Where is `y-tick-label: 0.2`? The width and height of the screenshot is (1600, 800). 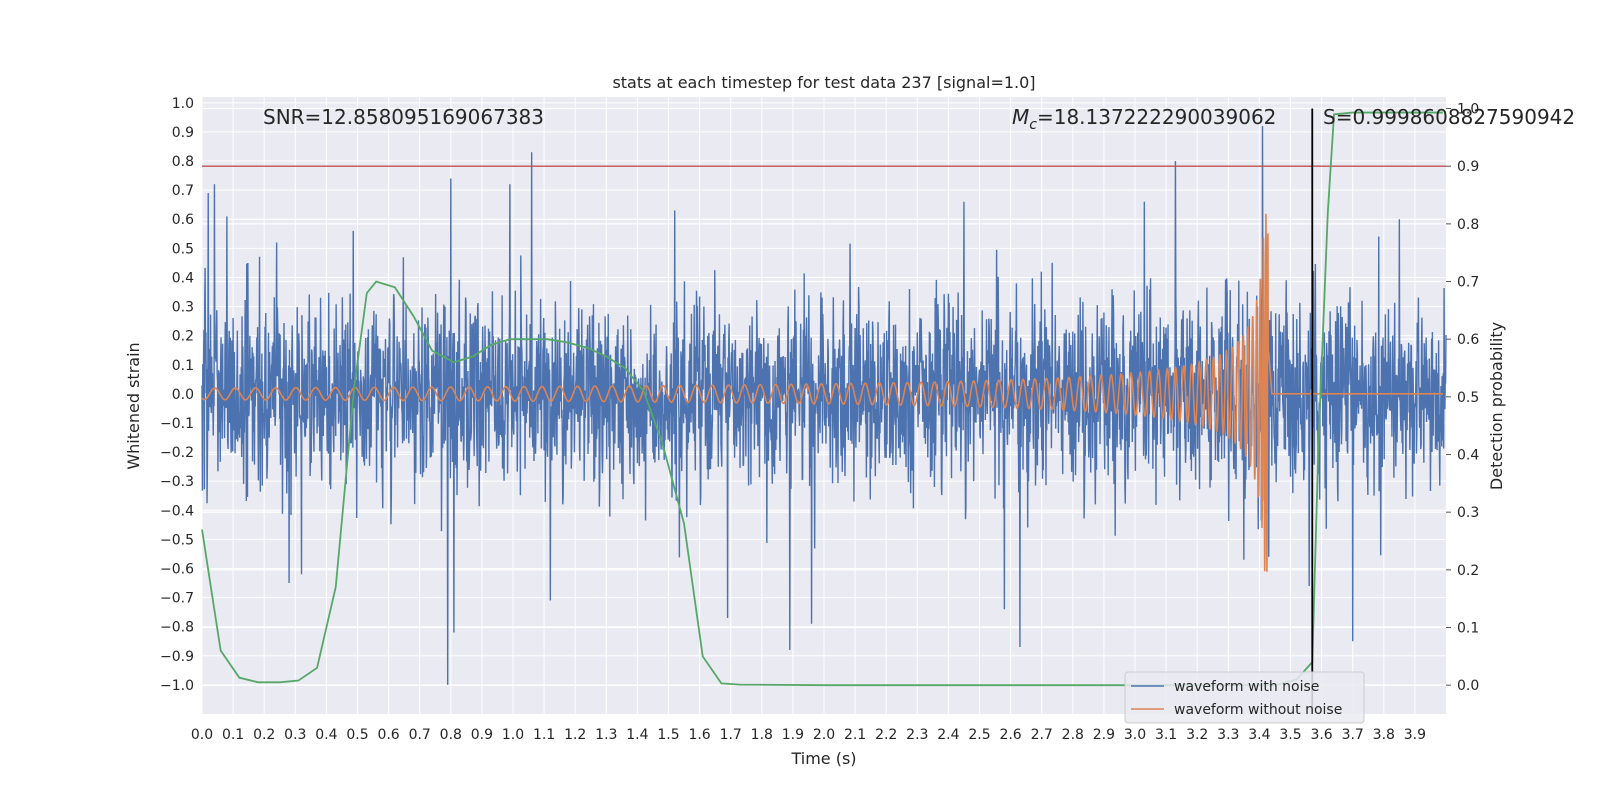
y-tick-label: 0.2 is located at coordinates (183, 337).